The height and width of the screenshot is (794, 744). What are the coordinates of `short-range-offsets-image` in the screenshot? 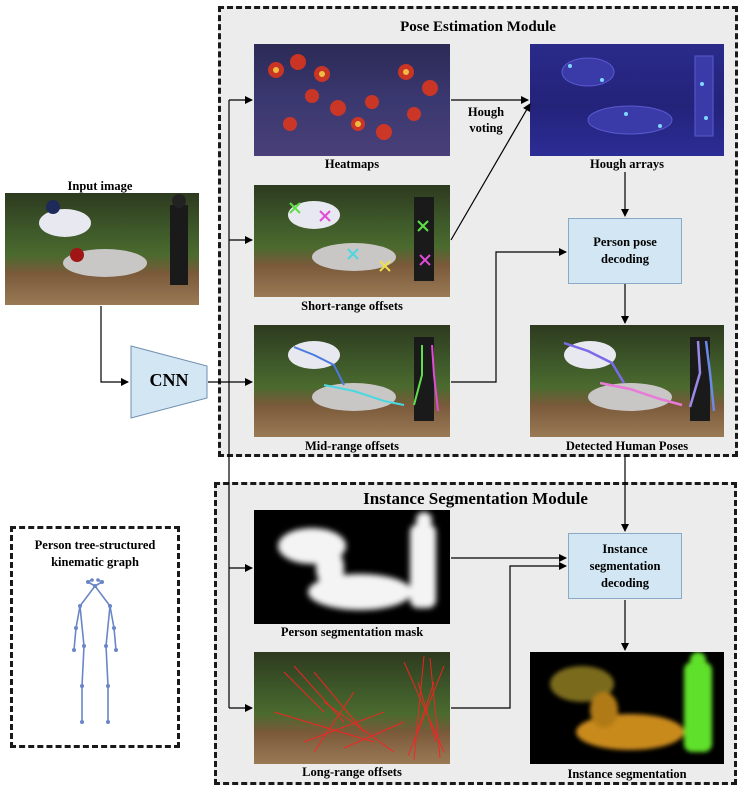 It's located at (352, 241).